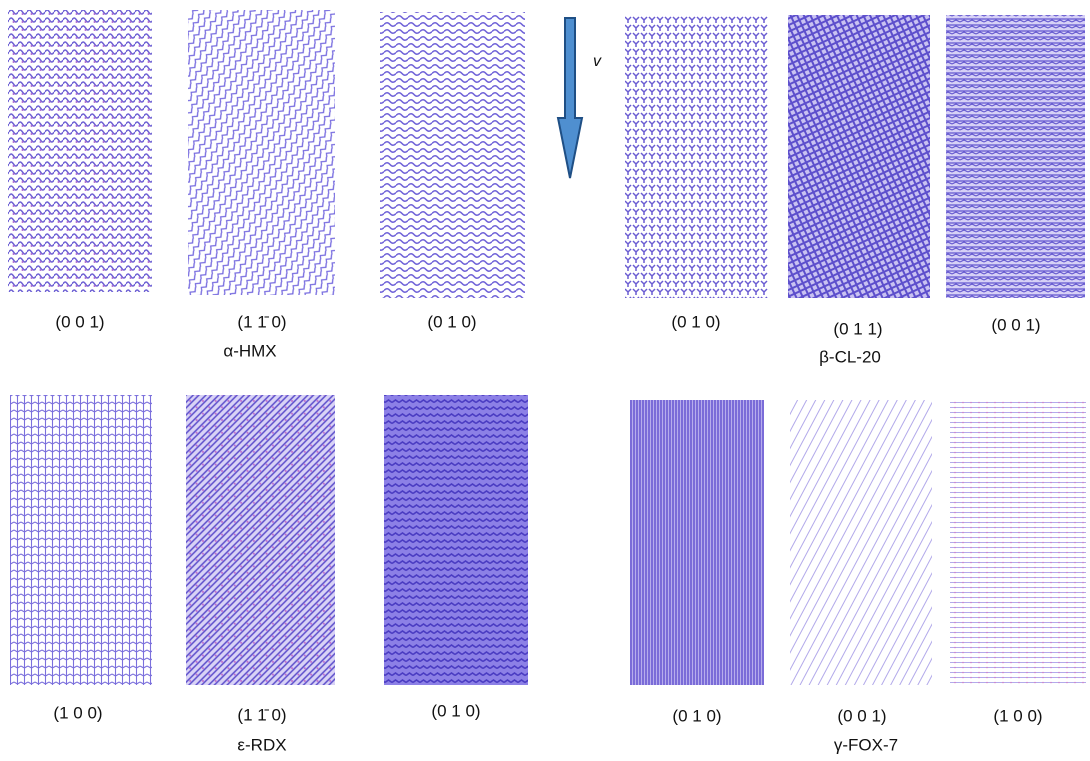  I want to click on plane-label: (0 1 1), so click(857, 328).